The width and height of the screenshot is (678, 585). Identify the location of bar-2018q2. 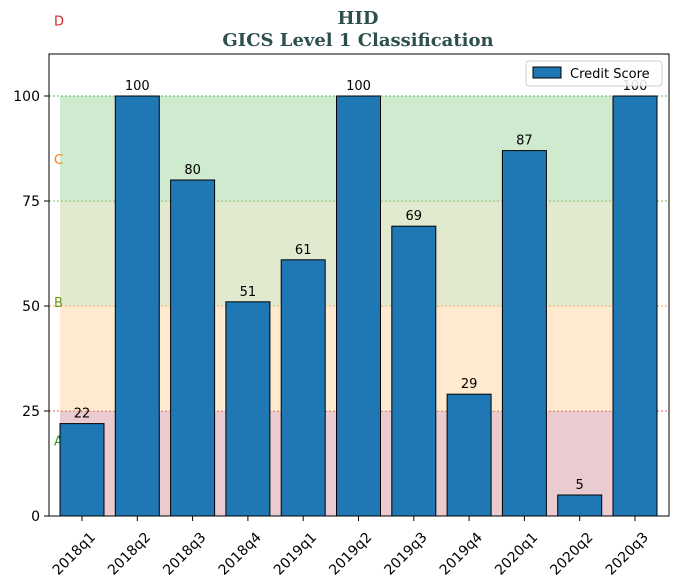
(137, 306).